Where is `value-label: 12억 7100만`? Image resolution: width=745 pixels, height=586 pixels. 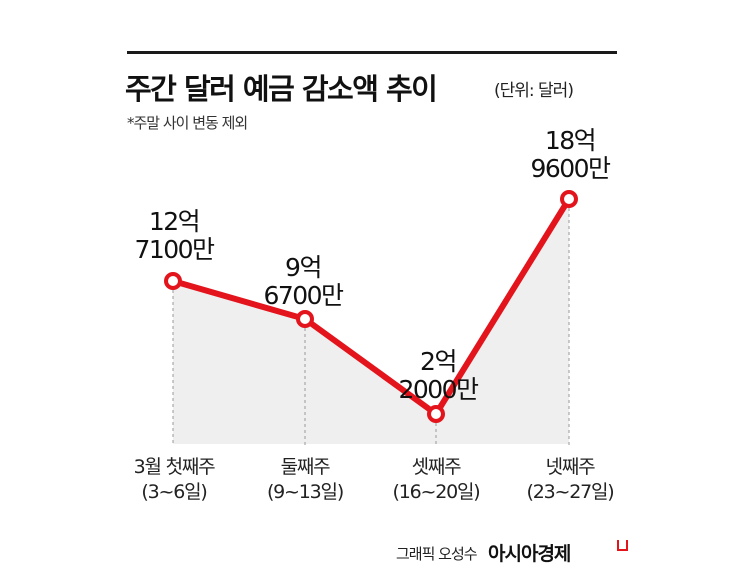
value-label: 12억 7100만 is located at coordinates (174, 235).